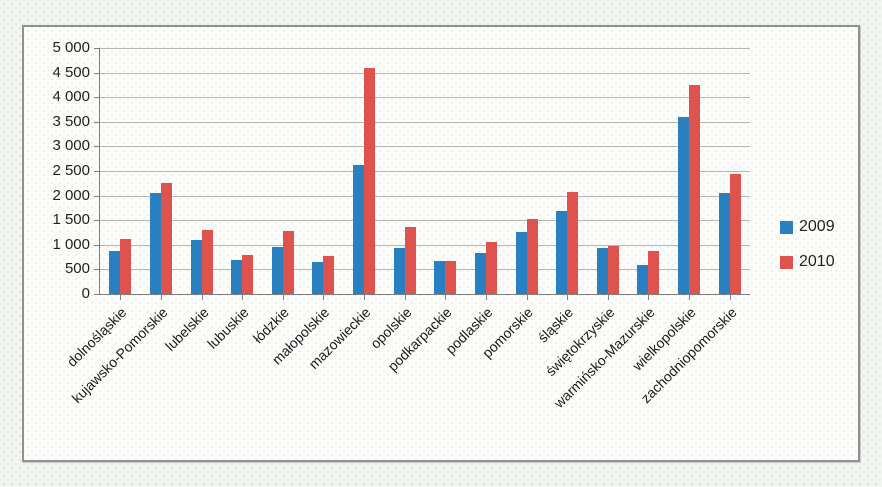 The height and width of the screenshot is (487, 882). I want to click on bar-2009-pomorskie, so click(521, 263).